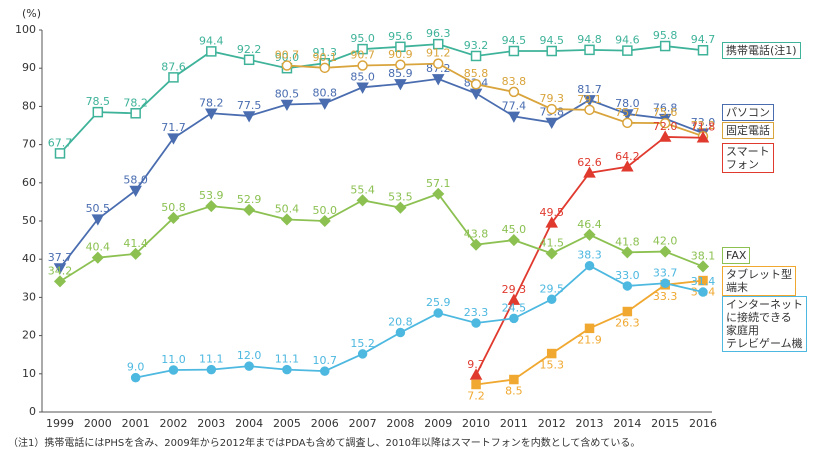  What do you see at coordinates (400, 322) in the screenshot?
I see `data-label: 20.8` at bounding box center [400, 322].